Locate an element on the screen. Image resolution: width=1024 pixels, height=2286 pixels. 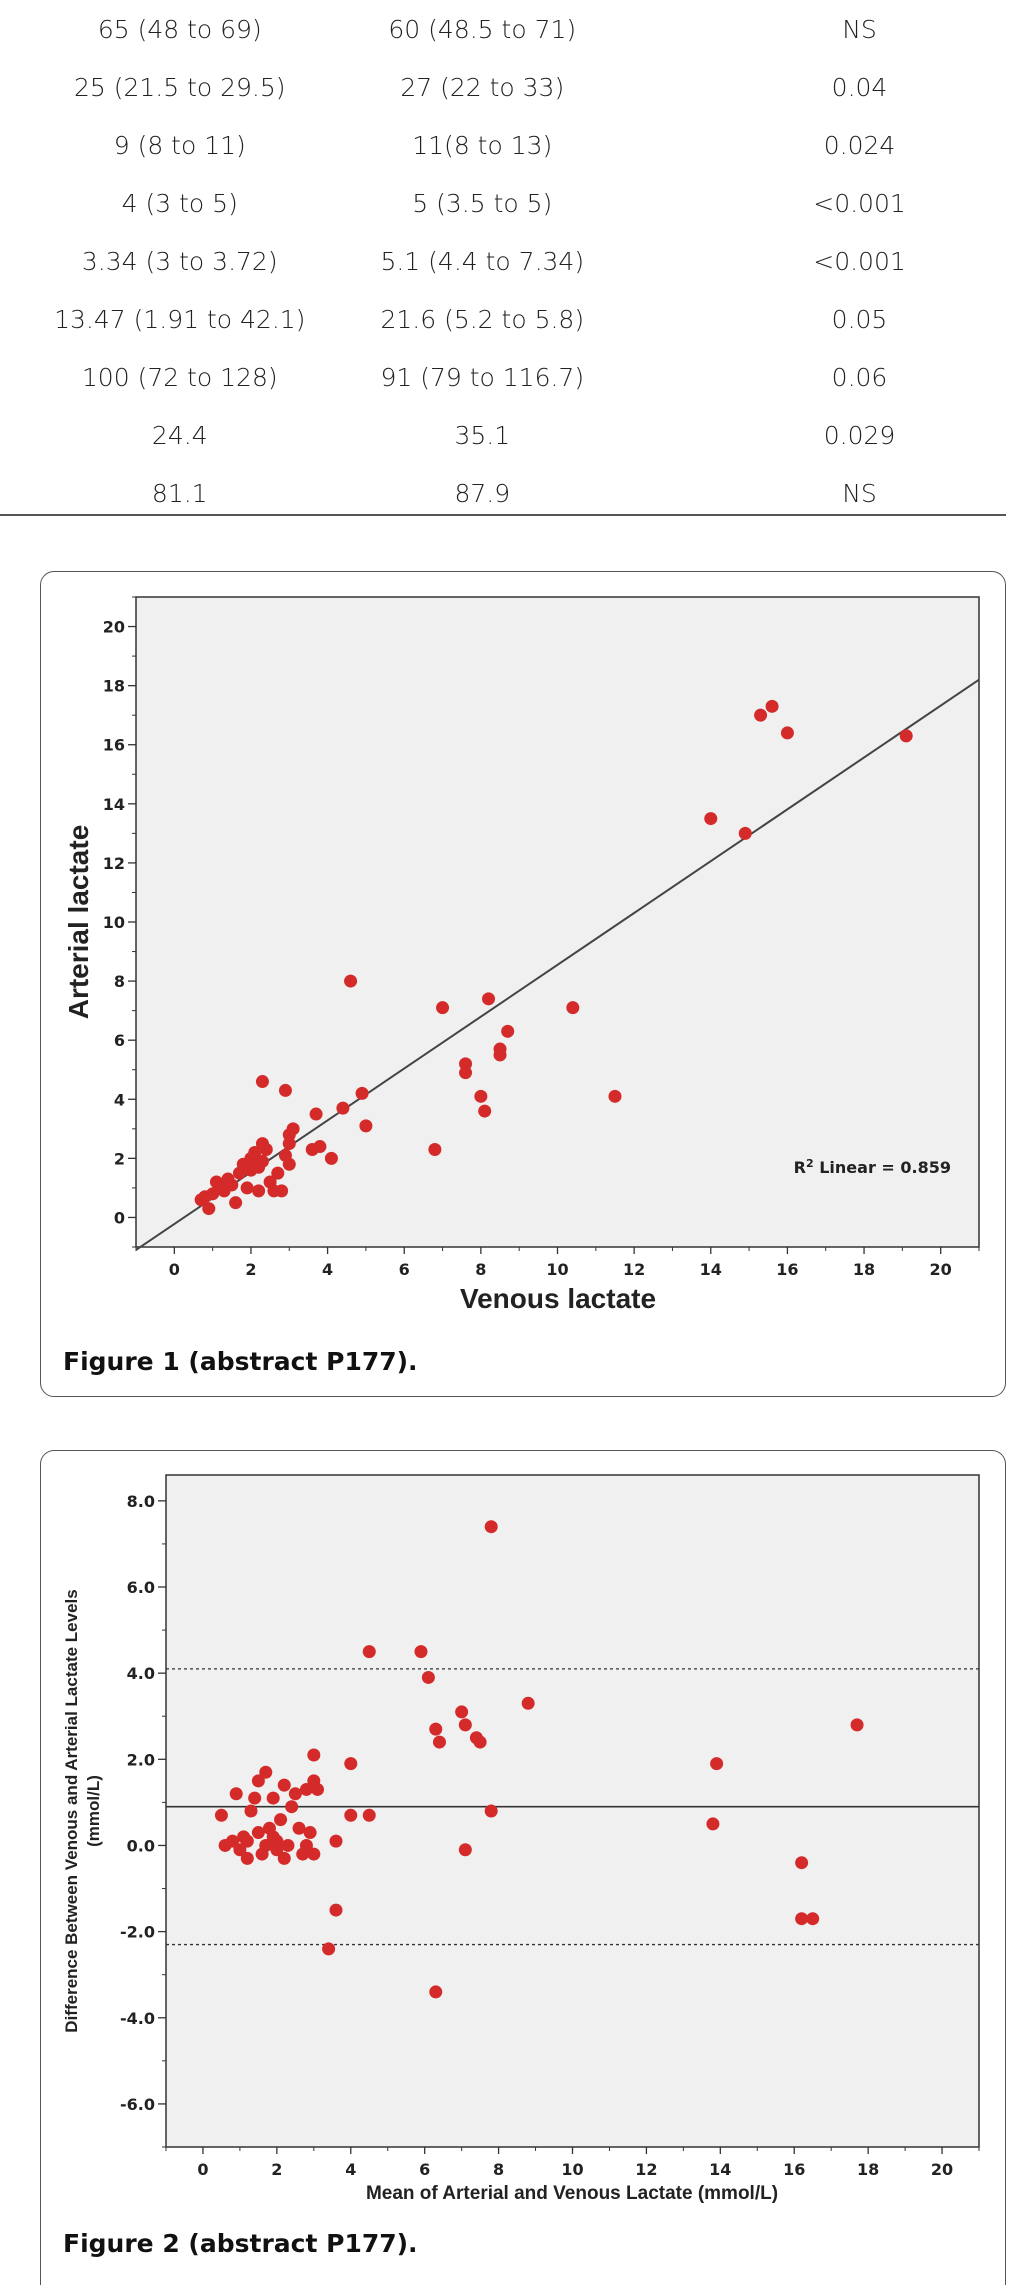
x-tick-label: 2 is located at coordinates (276, 2169).